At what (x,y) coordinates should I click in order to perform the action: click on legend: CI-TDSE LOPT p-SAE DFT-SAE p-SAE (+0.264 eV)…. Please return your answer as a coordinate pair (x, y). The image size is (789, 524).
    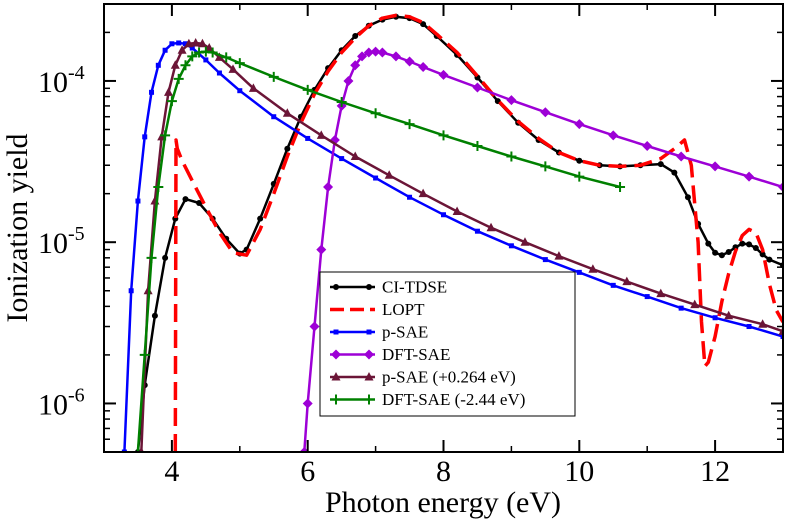
    Looking at the image, I should click on (447, 344).